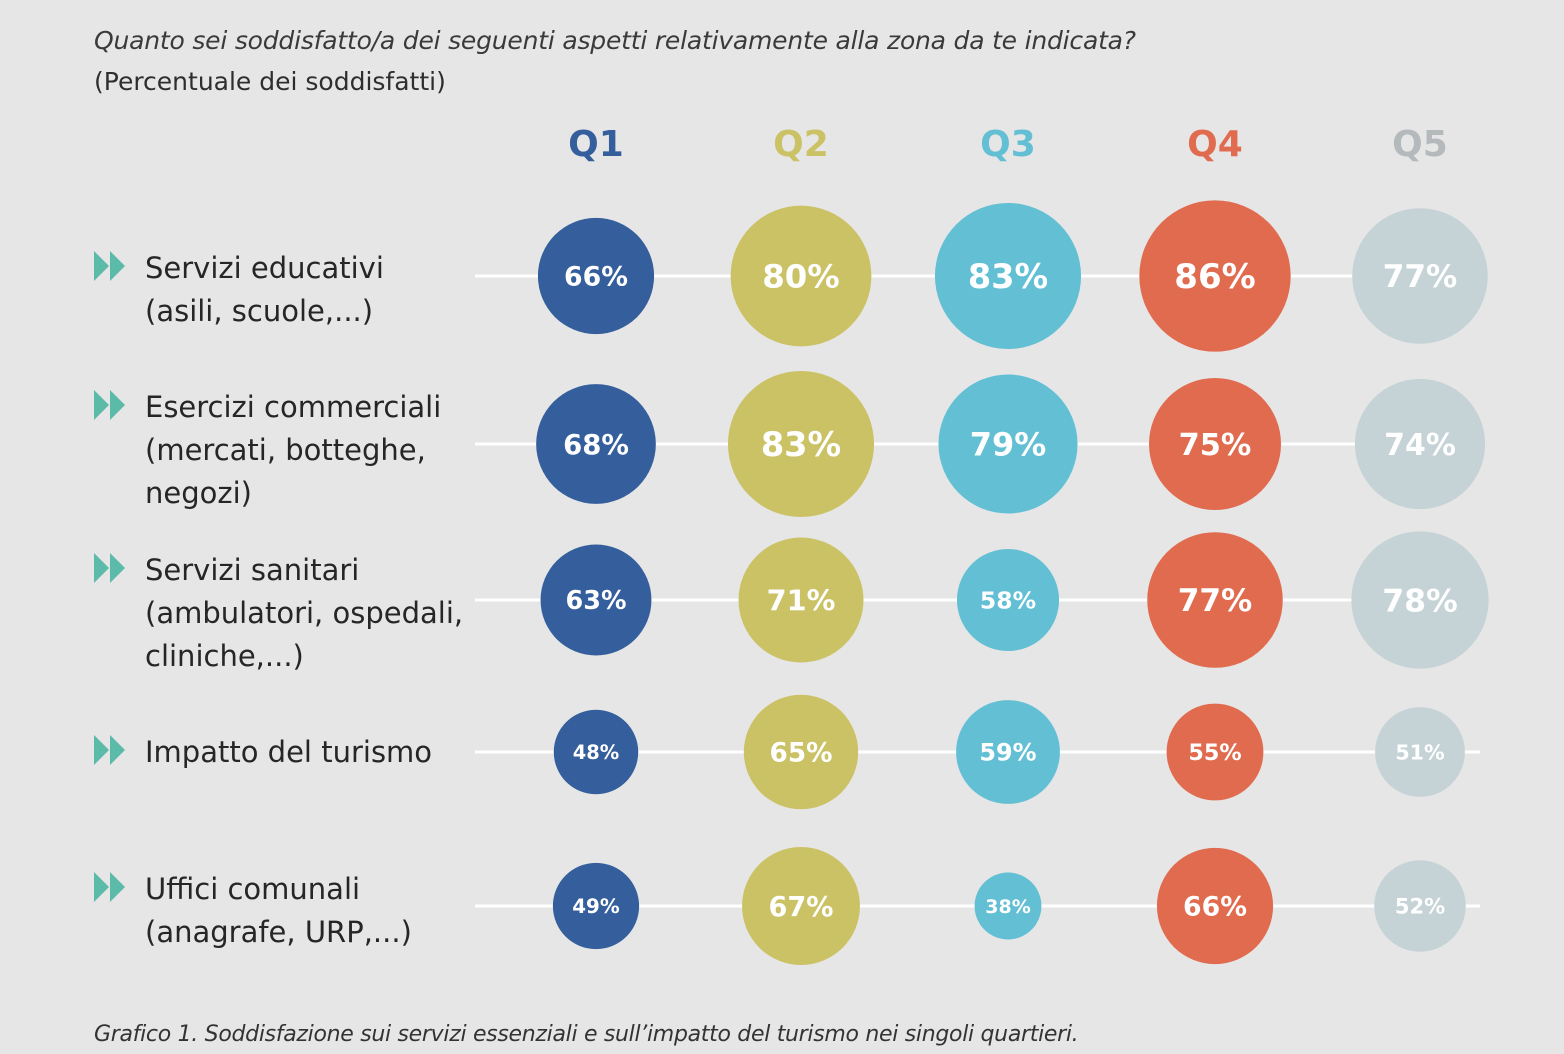 Image resolution: width=1564 pixels, height=1054 pixels. What do you see at coordinates (1008, 144) in the screenshot?
I see `column-header-q3: Q3` at bounding box center [1008, 144].